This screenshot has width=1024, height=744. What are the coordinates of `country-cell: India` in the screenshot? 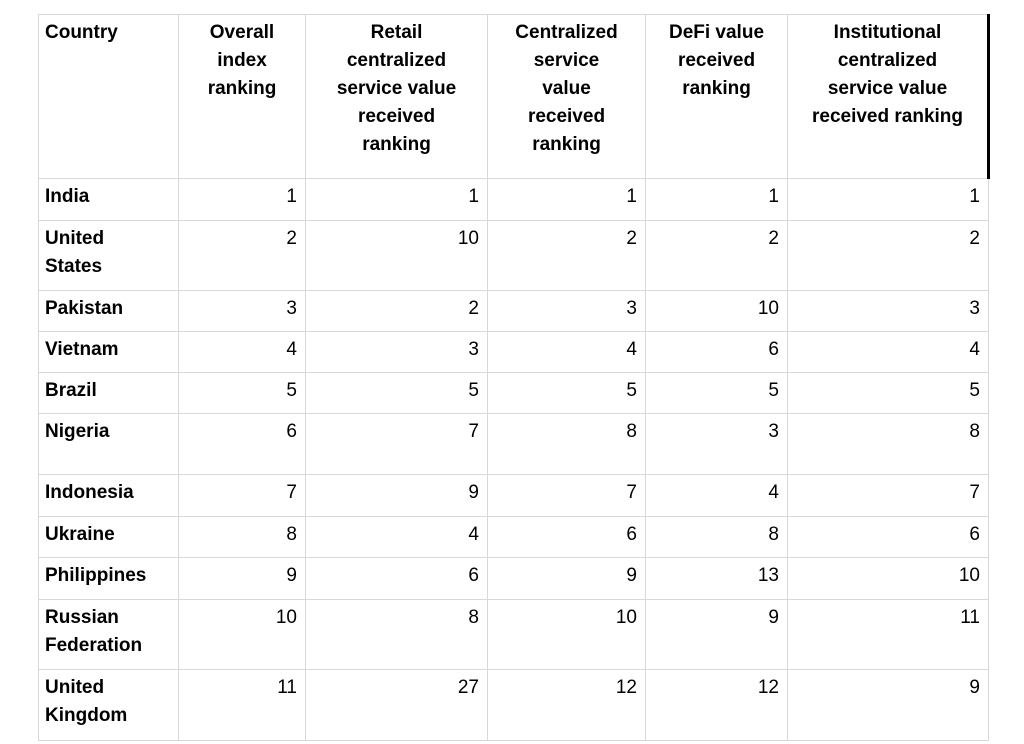 It's located at (108, 199).